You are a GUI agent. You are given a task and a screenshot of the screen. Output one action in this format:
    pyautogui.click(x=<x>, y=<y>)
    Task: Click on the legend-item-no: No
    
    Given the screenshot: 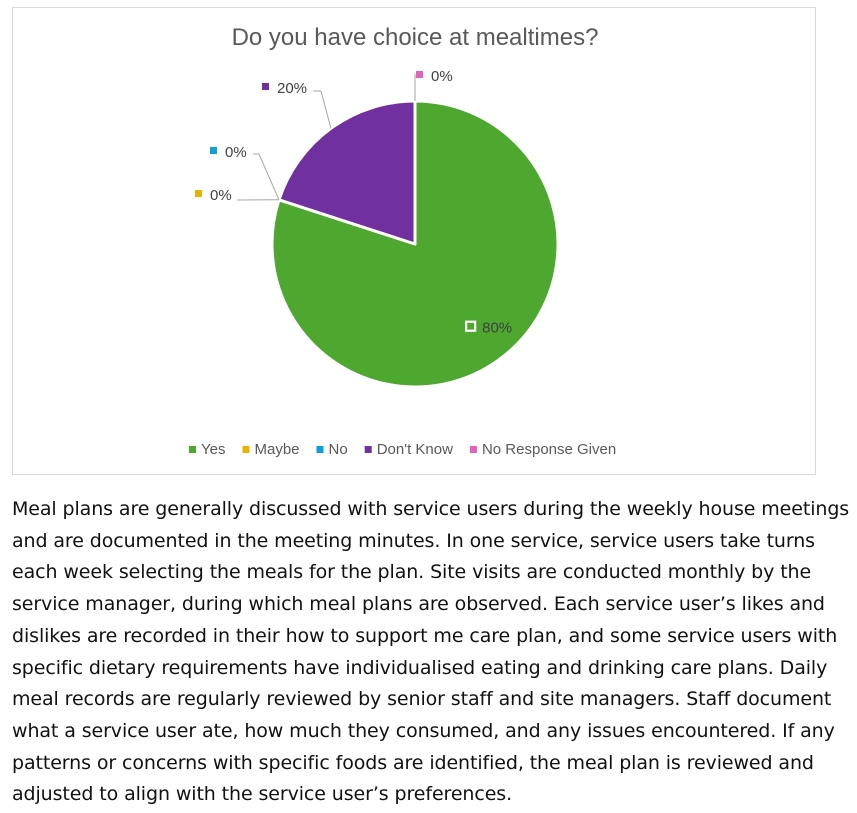 What is the action you would take?
    pyautogui.click(x=332, y=449)
    